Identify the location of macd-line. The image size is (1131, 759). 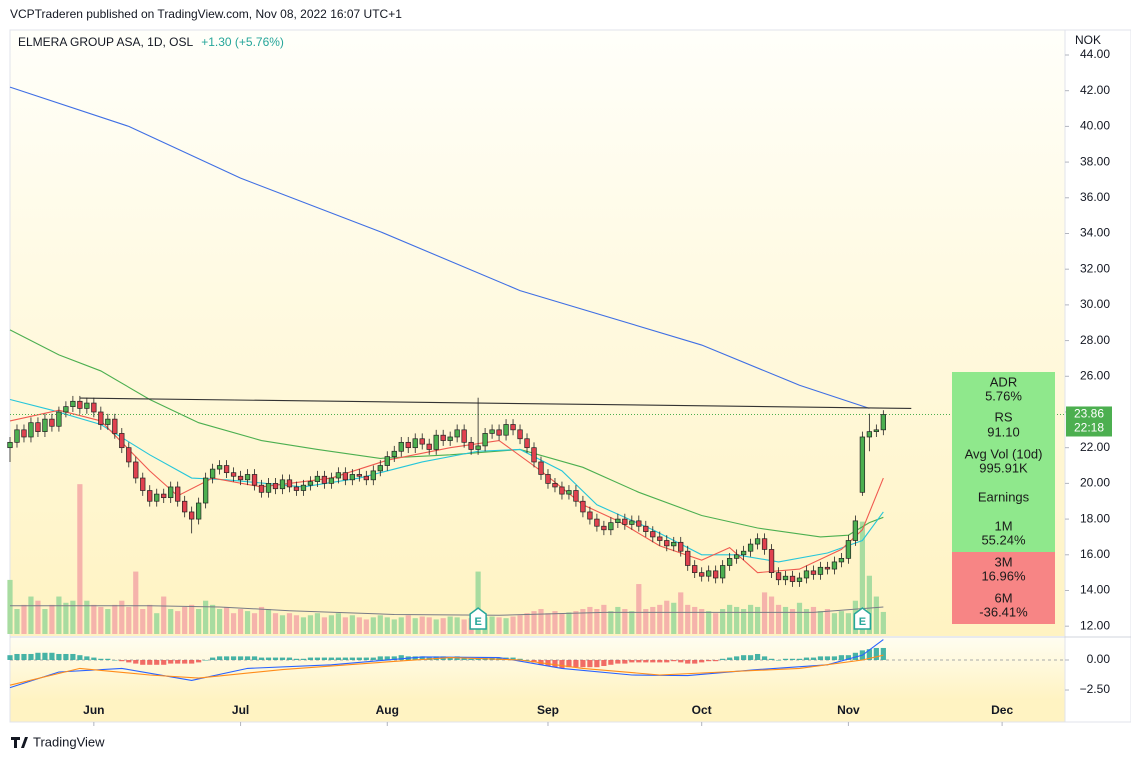
(446, 670).